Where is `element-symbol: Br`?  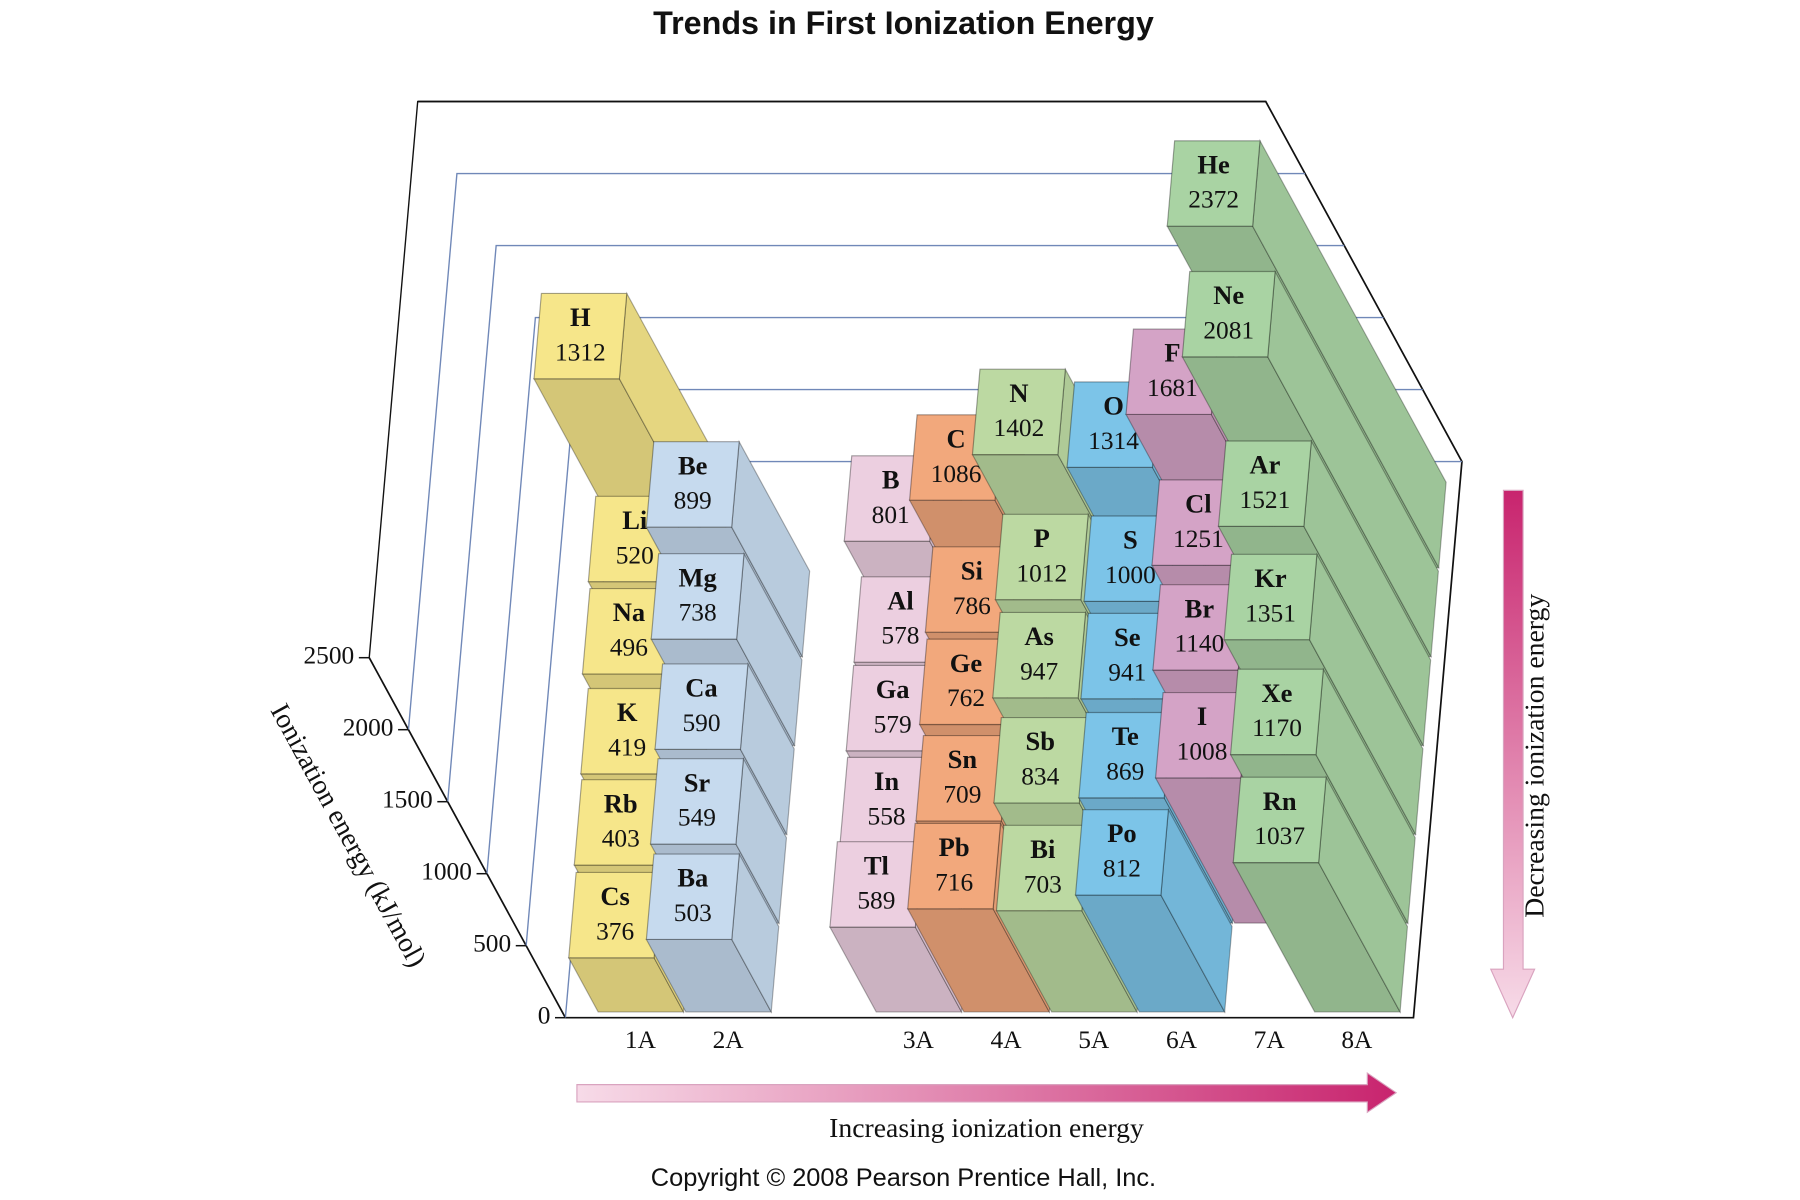 element-symbol: Br is located at coordinates (1200, 608).